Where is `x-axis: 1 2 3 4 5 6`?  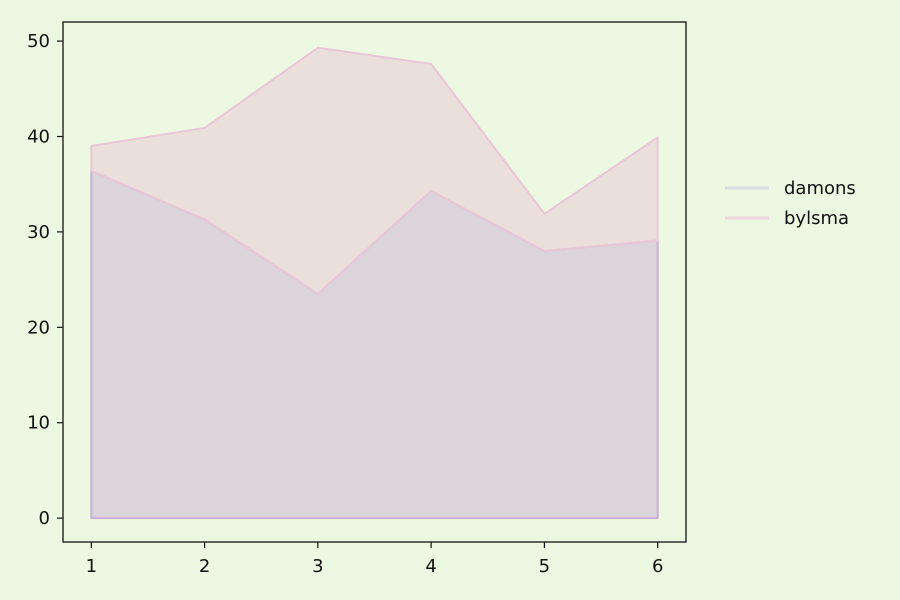 x-axis: 1 2 3 4 5 6 is located at coordinates (374, 559).